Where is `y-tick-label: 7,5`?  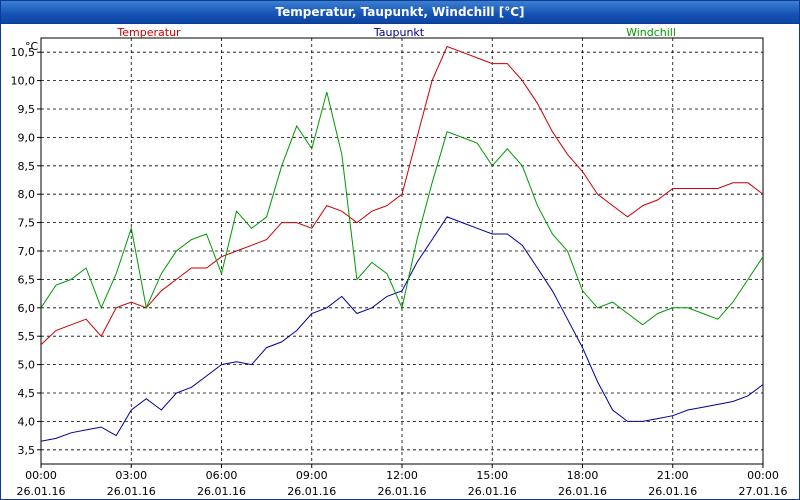
y-tick-label: 7,5 is located at coordinates (27, 223).